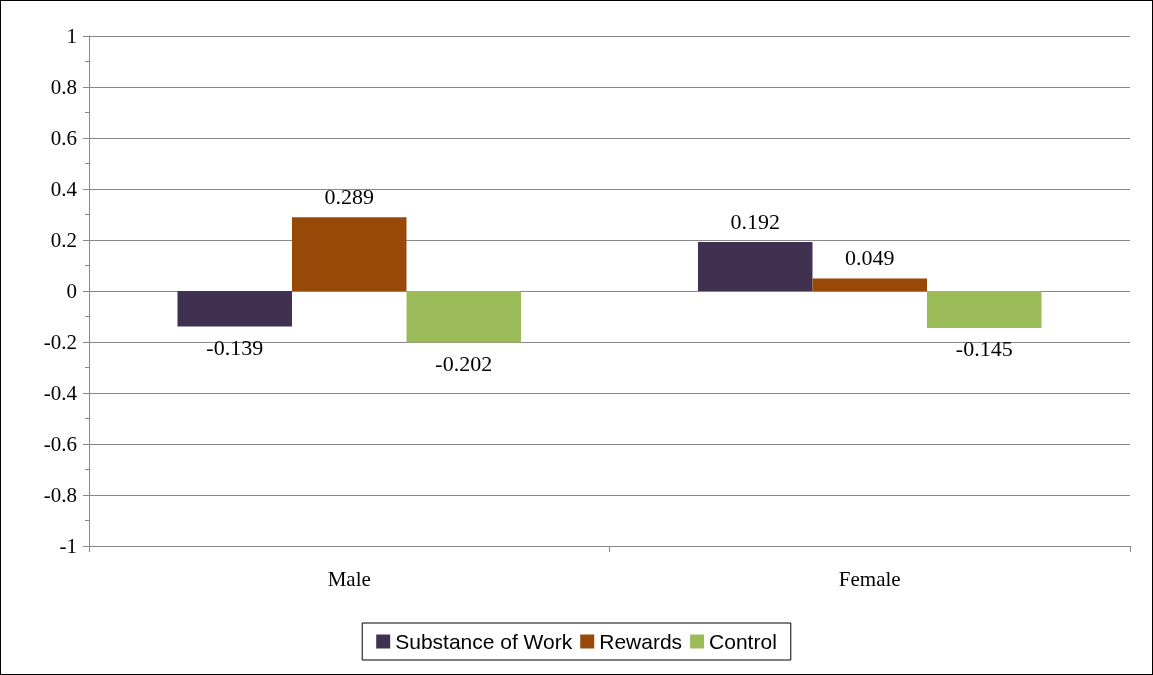 The width and height of the screenshot is (1153, 675). I want to click on y-tick-label: -0.8, so click(60, 495).